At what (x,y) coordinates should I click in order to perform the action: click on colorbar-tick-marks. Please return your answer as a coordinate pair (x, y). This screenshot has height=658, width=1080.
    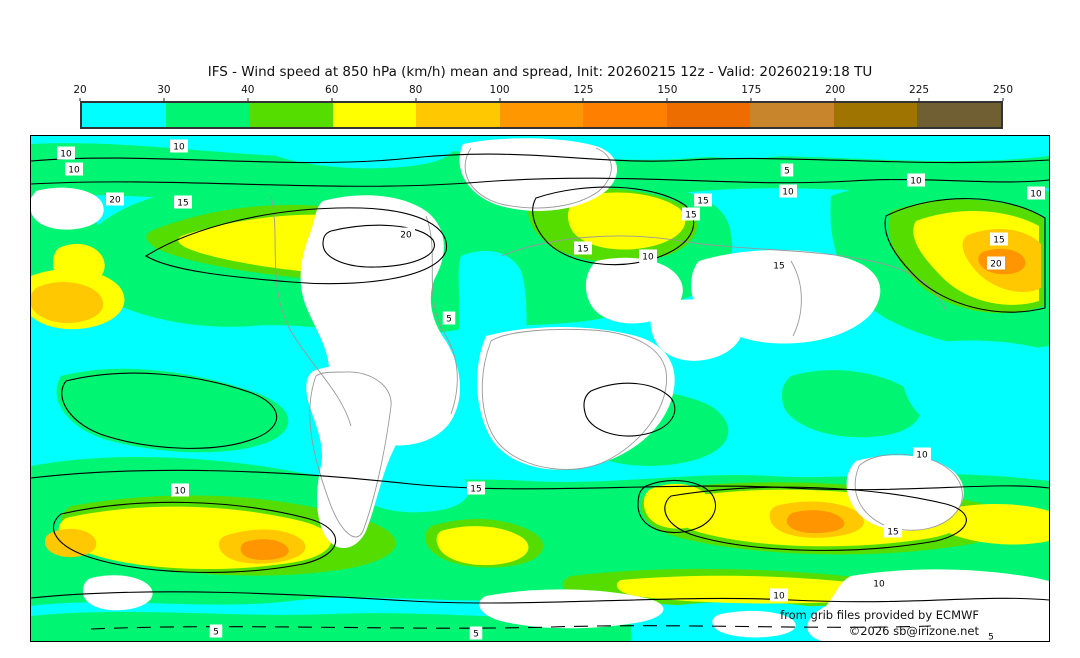
    Looking at the image, I should click on (541, 99).